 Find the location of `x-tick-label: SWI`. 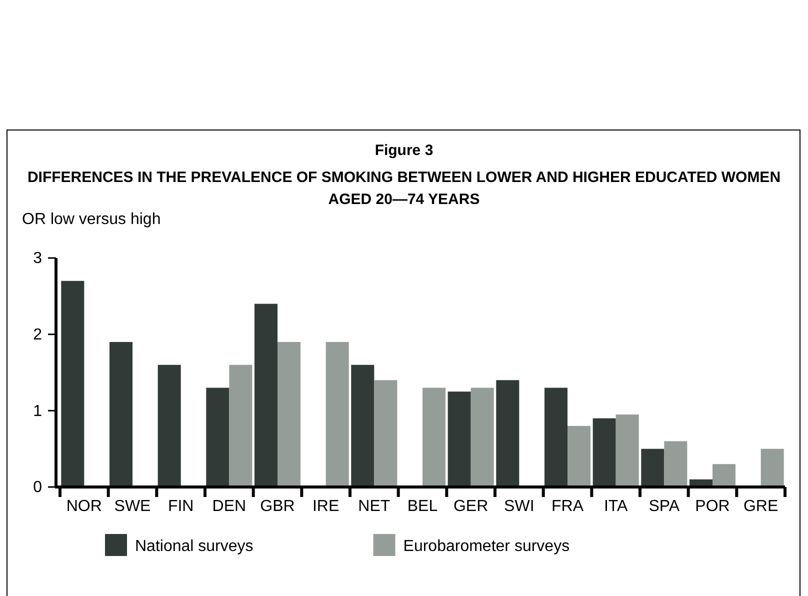

x-tick-label: SWI is located at coordinates (519, 506).